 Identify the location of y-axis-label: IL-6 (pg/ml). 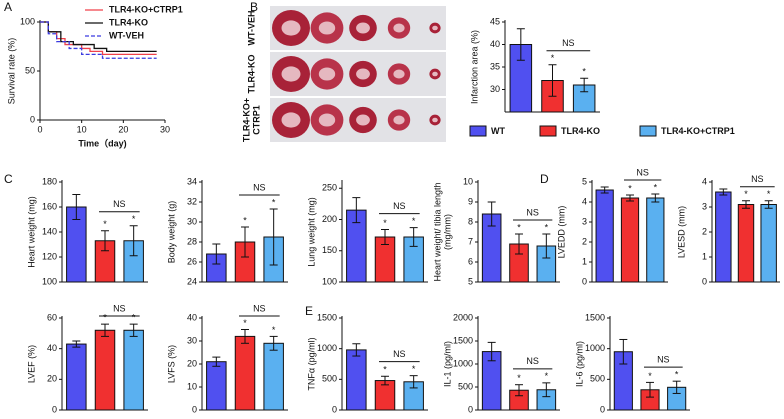
(579, 364).